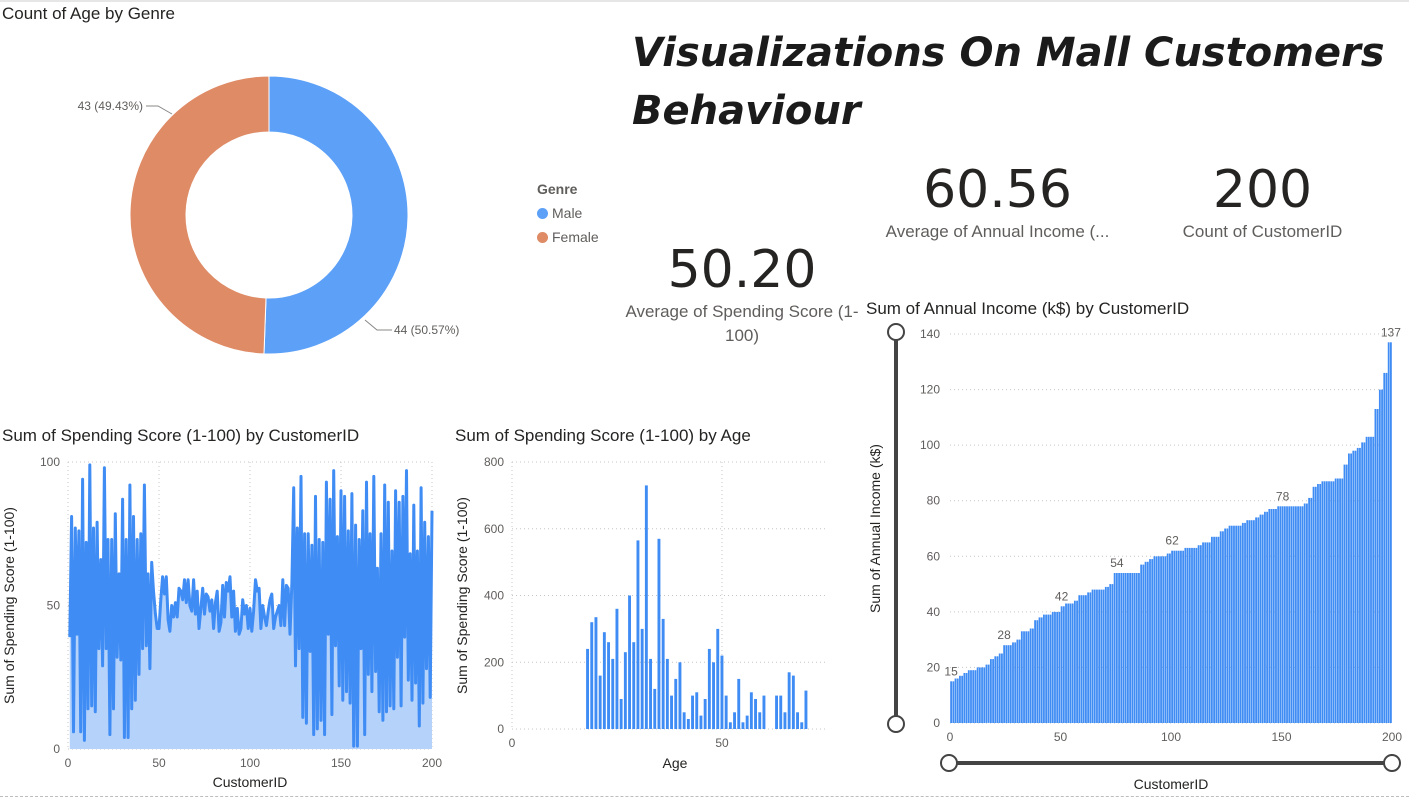 Image resolution: width=1409 pixels, height=798 pixels. I want to click on y-tick-label: 40, so click(934, 612).